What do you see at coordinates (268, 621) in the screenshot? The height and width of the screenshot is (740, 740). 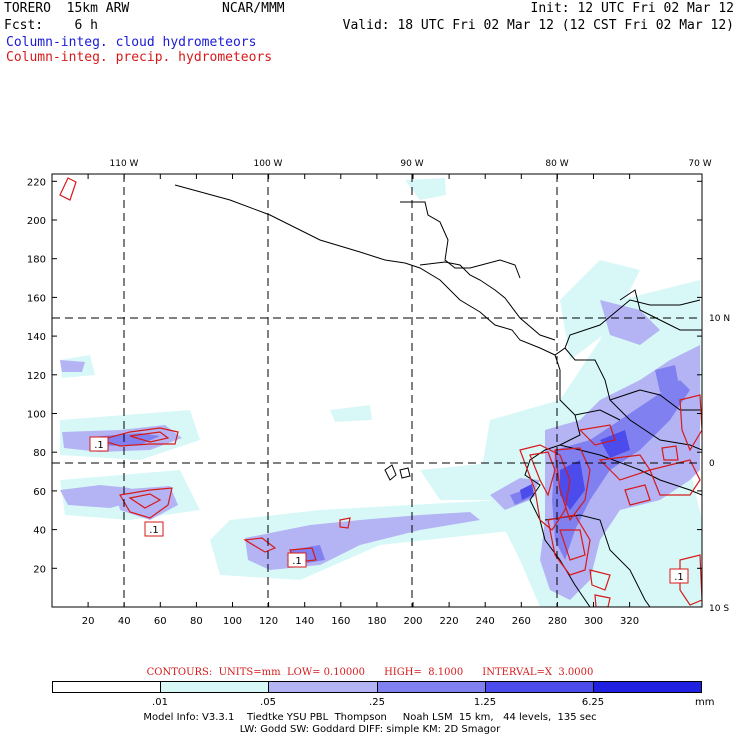 I see `x-tick-label: 120` at bounding box center [268, 621].